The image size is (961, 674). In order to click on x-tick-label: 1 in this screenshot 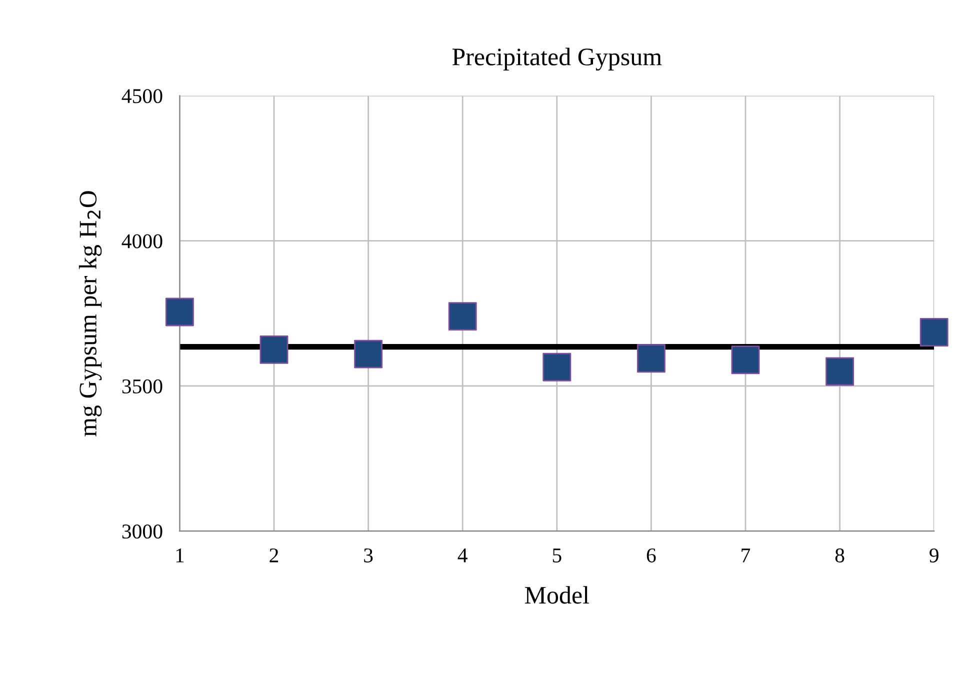, I will do `click(180, 555)`.